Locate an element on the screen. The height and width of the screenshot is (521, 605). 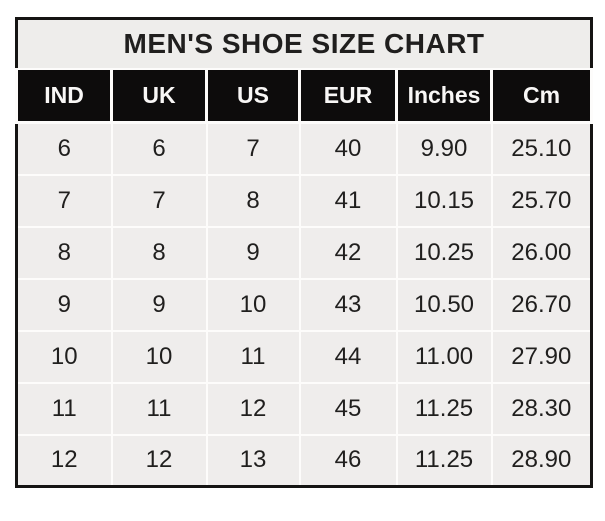
table-cell: 42 is located at coordinates (348, 252).